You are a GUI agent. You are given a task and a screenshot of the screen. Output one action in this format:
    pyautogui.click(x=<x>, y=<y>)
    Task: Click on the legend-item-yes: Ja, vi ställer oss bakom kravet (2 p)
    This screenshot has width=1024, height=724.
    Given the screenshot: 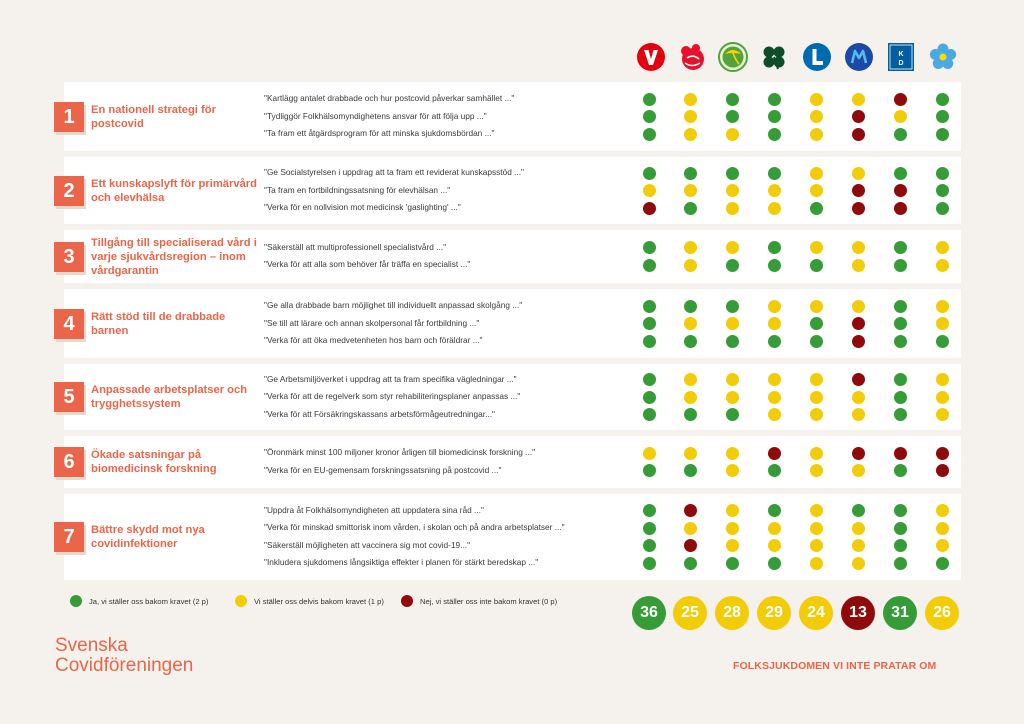 What is the action you would take?
    pyautogui.click(x=139, y=601)
    